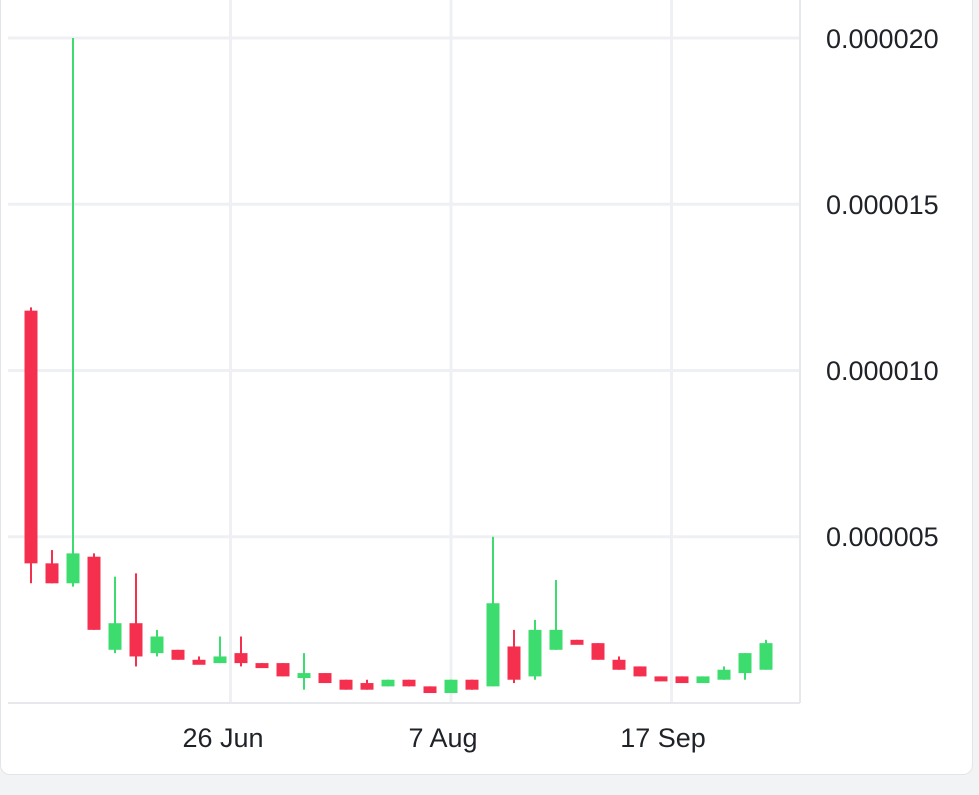 This screenshot has height=795, width=979. What do you see at coordinates (882, 371) in the screenshot?
I see `y-tick-label: 0.000010` at bounding box center [882, 371].